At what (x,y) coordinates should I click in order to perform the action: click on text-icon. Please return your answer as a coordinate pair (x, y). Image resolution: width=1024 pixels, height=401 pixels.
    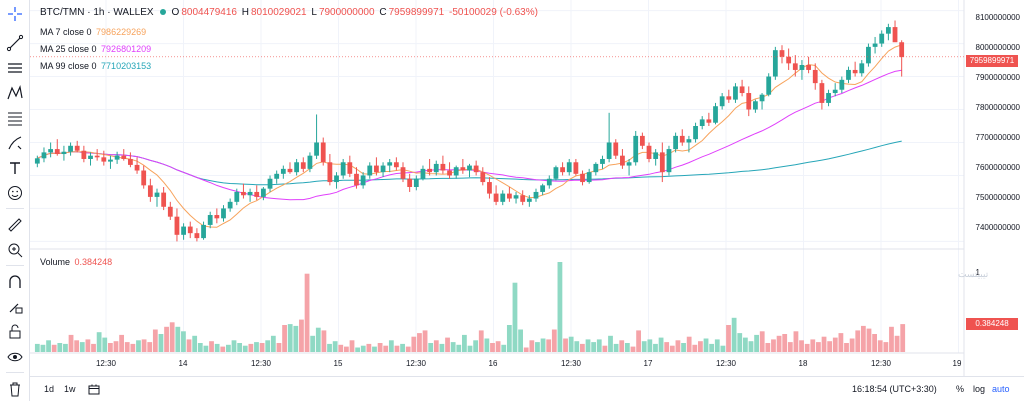
    Looking at the image, I should click on (15, 168).